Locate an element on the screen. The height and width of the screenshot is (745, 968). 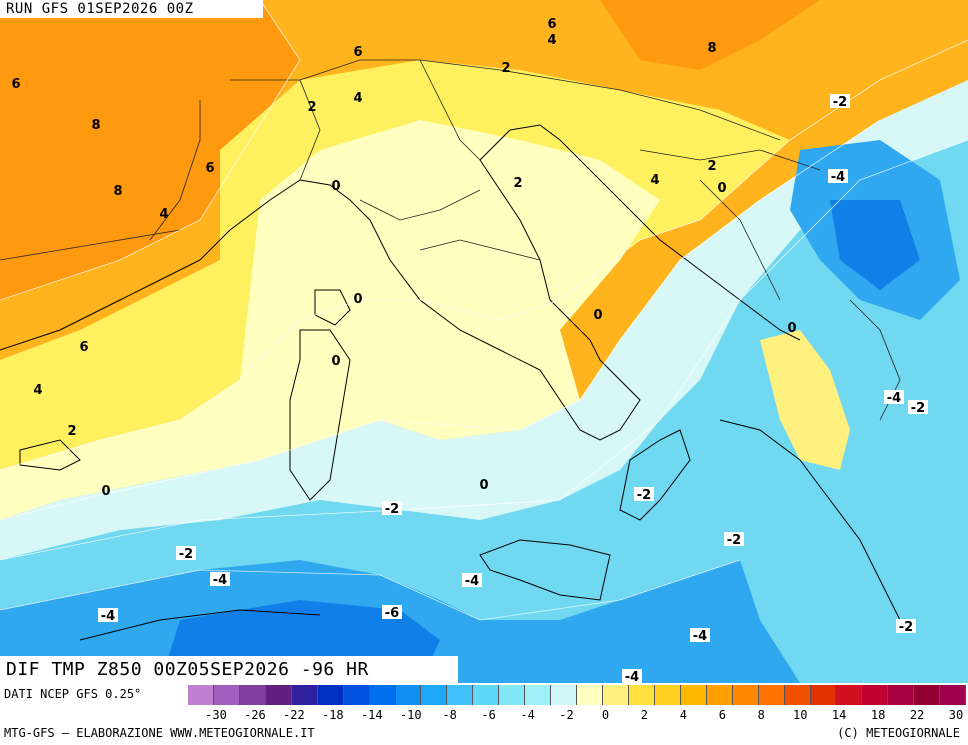
legend-tick-label: -4 is located at coordinates (527, 715).